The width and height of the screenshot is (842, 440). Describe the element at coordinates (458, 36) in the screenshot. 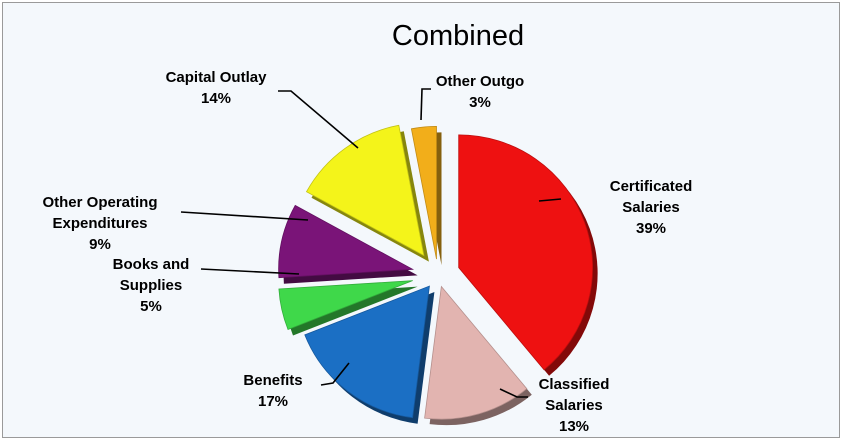

I see `chart-title: Combined` at that location.